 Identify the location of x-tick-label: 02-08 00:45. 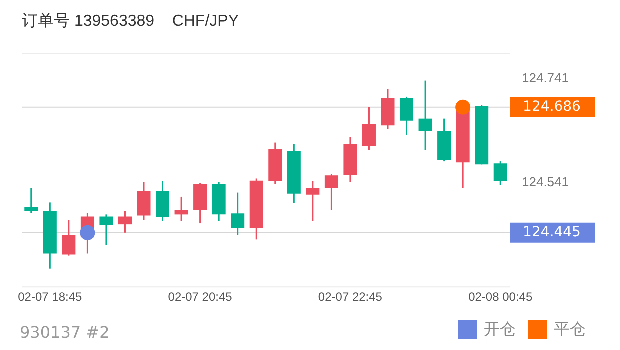
(500, 297).